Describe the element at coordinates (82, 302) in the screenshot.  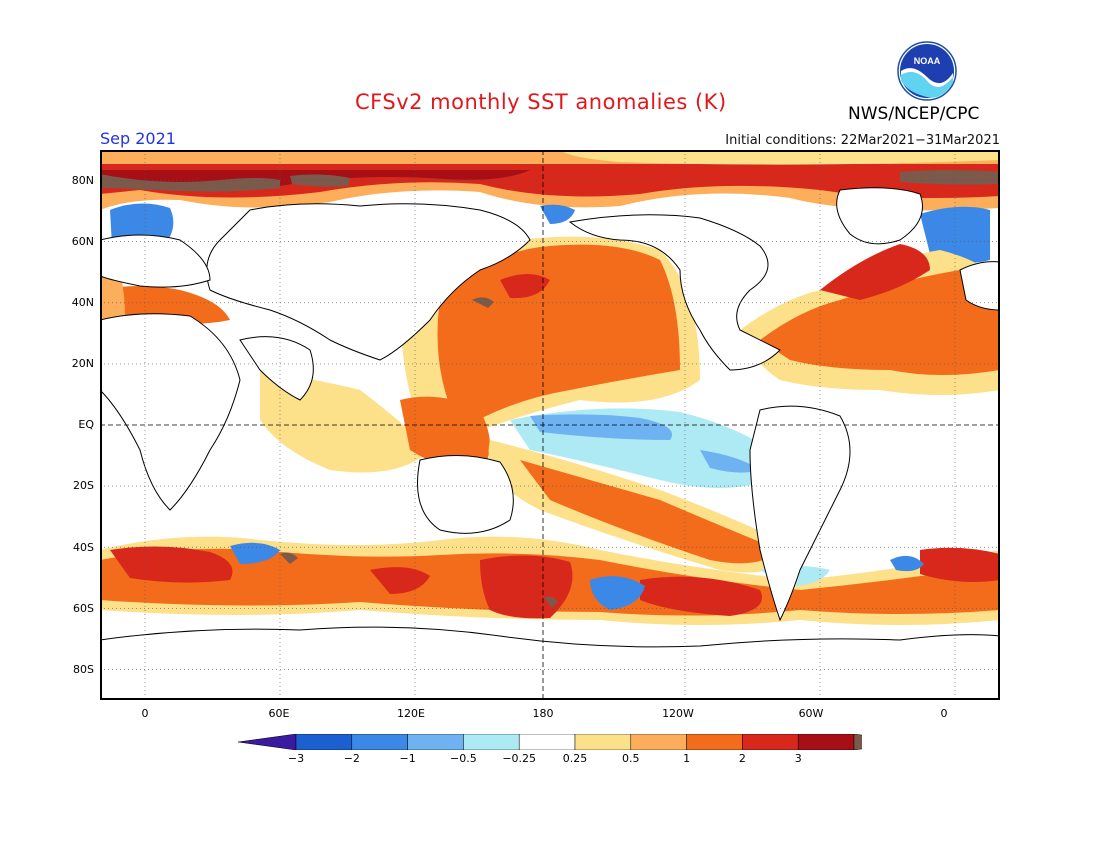
I see `lat-tick-40n: 40N` at that location.